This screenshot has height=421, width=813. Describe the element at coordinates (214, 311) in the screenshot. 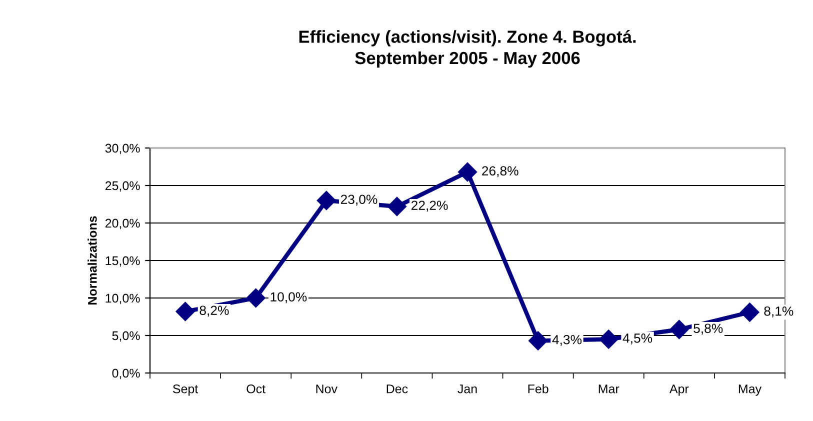

I see `text: 8,2%` at that location.